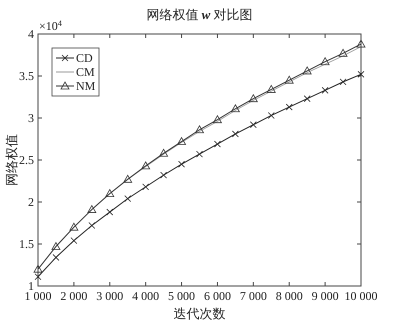 The height and width of the screenshot is (327, 400). Describe the element at coordinates (182, 296) in the screenshot. I see `x-tick-label: 5 000` at that location.